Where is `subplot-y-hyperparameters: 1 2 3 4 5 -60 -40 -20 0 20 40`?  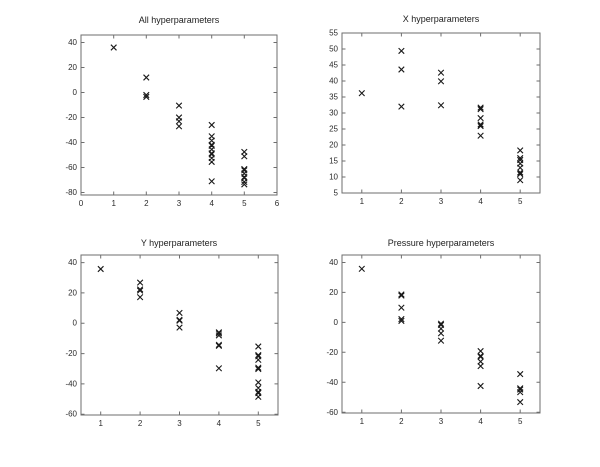 subplot-y-hyperparameters: 1 2 3 4 5 -60 -40 -20 0 20 40 is located at coordinates (172, 341).